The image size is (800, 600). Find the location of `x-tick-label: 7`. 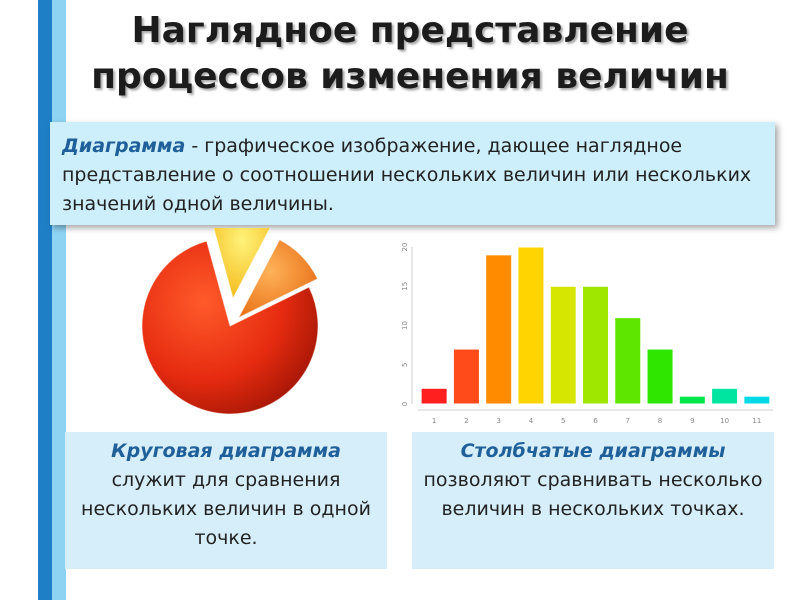

x-tick-label: 7 is located at coordinates (628, 421).